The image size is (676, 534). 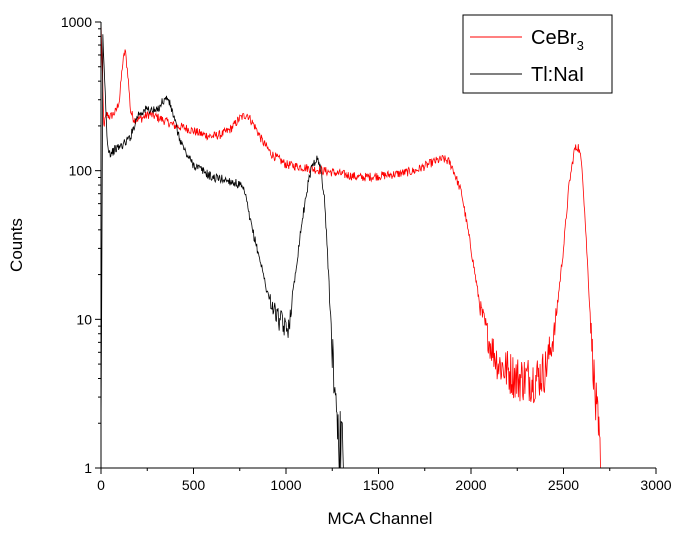 I want to click on x-tick-label: 1000, so click(x=285, y=485).